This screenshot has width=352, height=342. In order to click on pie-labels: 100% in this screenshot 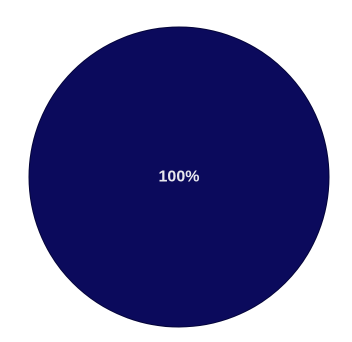, I will do `click(179, 177)`.